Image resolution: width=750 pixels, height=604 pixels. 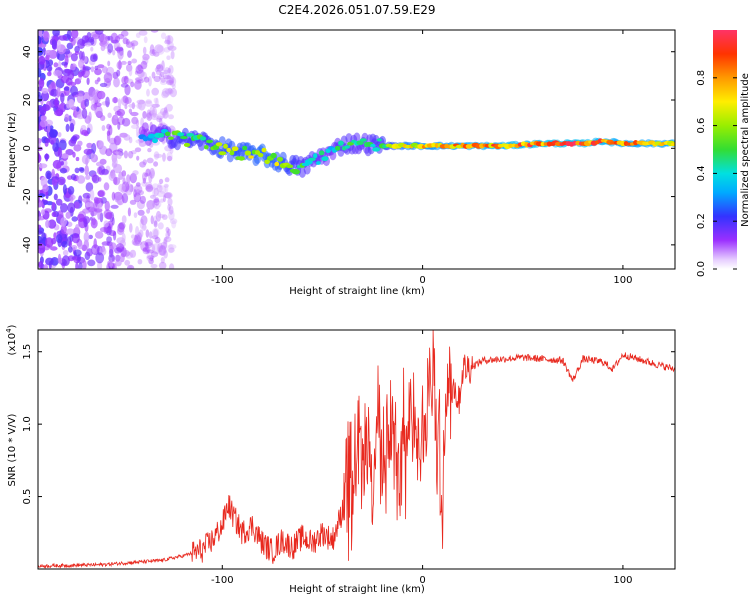 What do you see at coordinates (222, 280) in the screenshot?
I see `x-tick-label: -100` at bounding box center [222, 280].